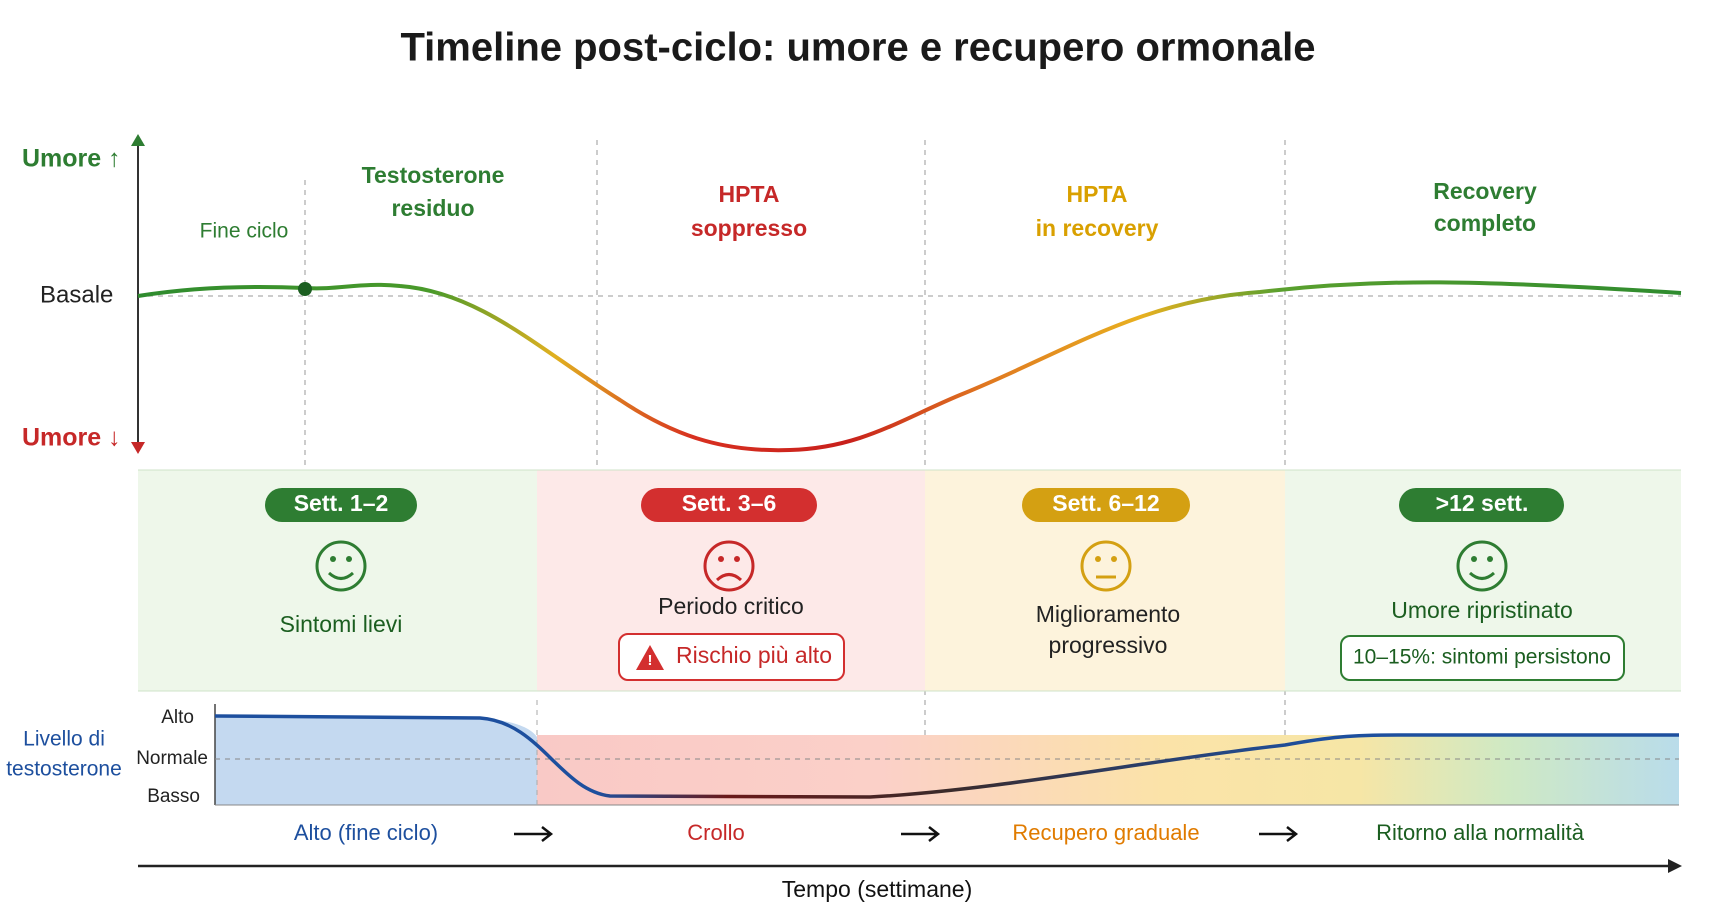 This screenshot has width=1717, height=916. I want to click on level-label: Normale, so click(172, 758).